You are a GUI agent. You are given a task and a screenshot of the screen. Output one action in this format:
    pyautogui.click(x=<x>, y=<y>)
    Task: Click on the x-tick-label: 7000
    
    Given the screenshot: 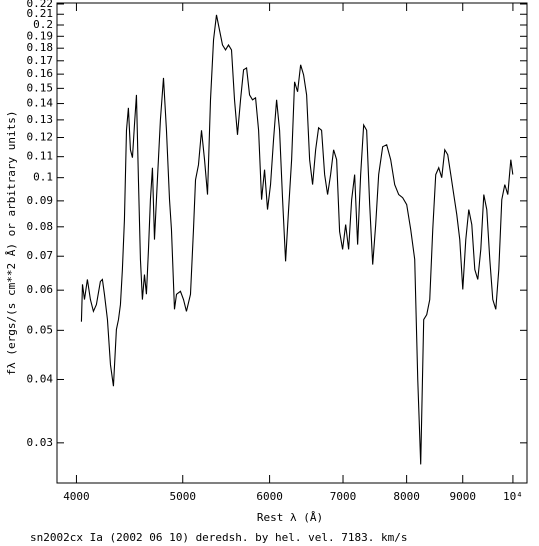 What is the action you would take?
    pyautogui.click(x=343, y=496)
    